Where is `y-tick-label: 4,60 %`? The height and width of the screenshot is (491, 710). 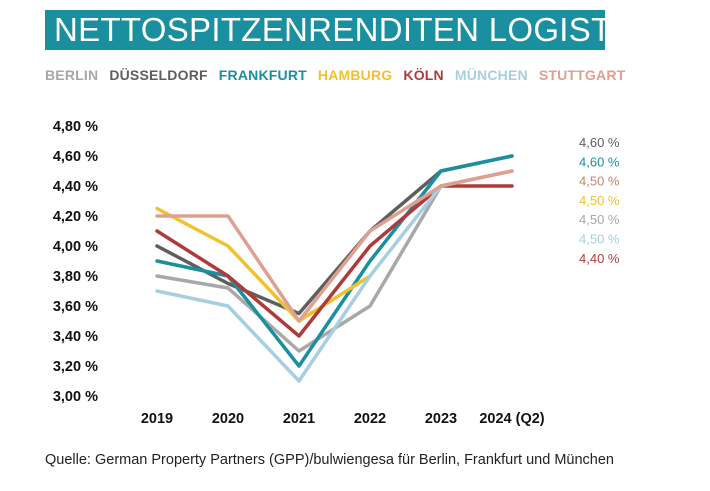 y-tick-label: 4,60 % is located at coordinates (75, 157).